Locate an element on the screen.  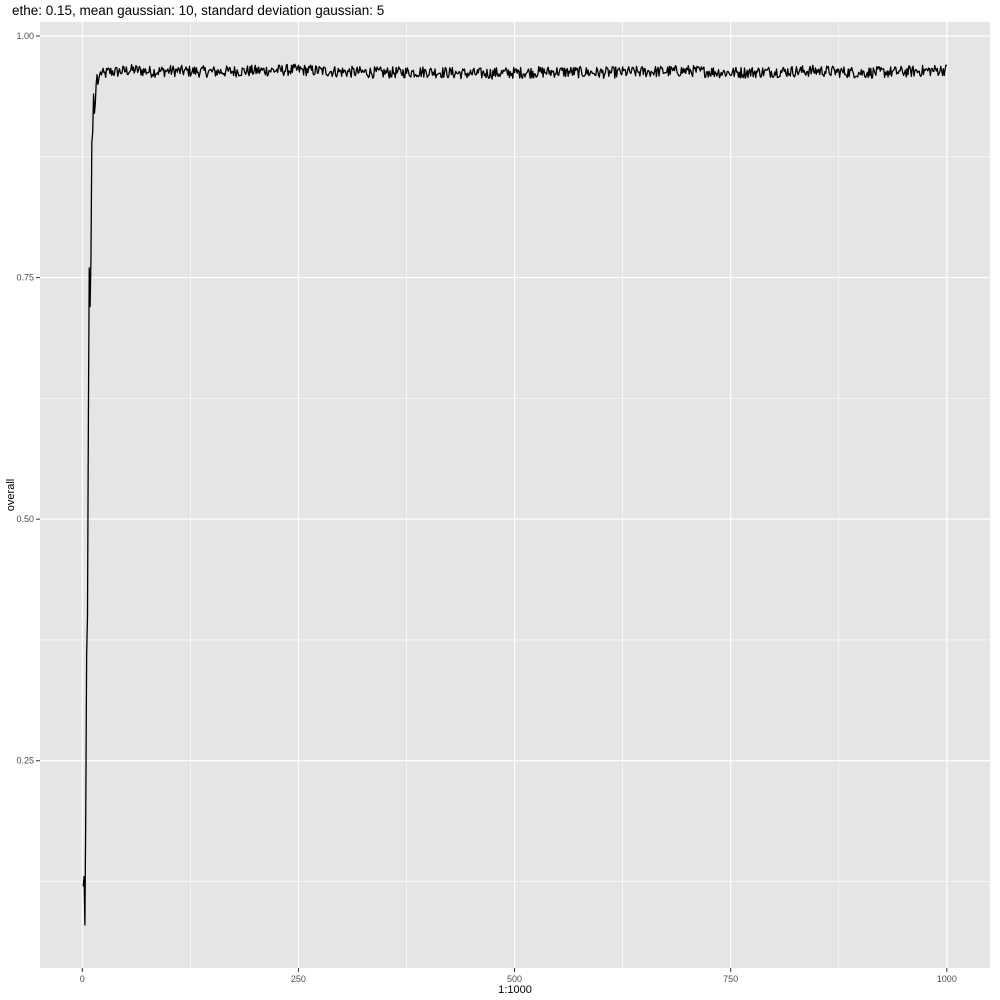
x-tick-label: 250 is located at coordinates (298, 979).